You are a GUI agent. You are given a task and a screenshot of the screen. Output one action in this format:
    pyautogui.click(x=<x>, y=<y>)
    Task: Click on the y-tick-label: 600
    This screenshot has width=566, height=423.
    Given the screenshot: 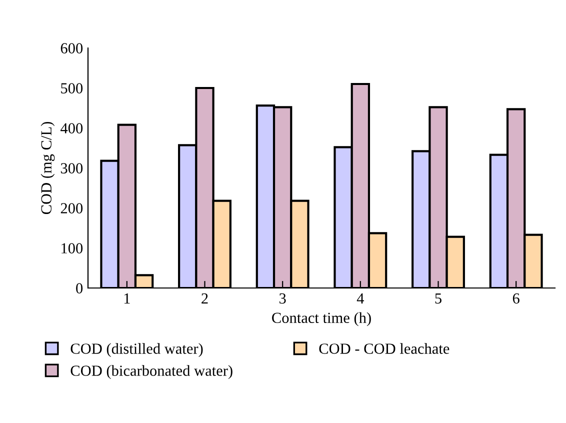 What is the action you would take?
    pyautogui.click(x=71, y=48)
    